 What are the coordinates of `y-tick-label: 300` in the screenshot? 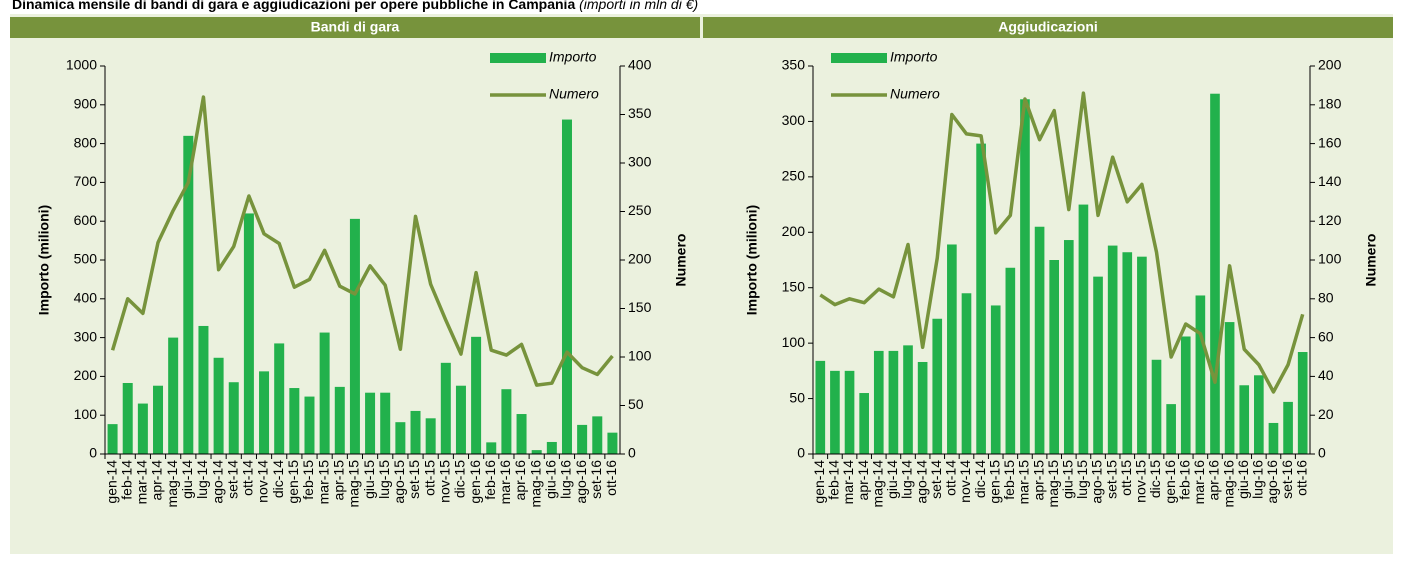 It's located at (86, 336).